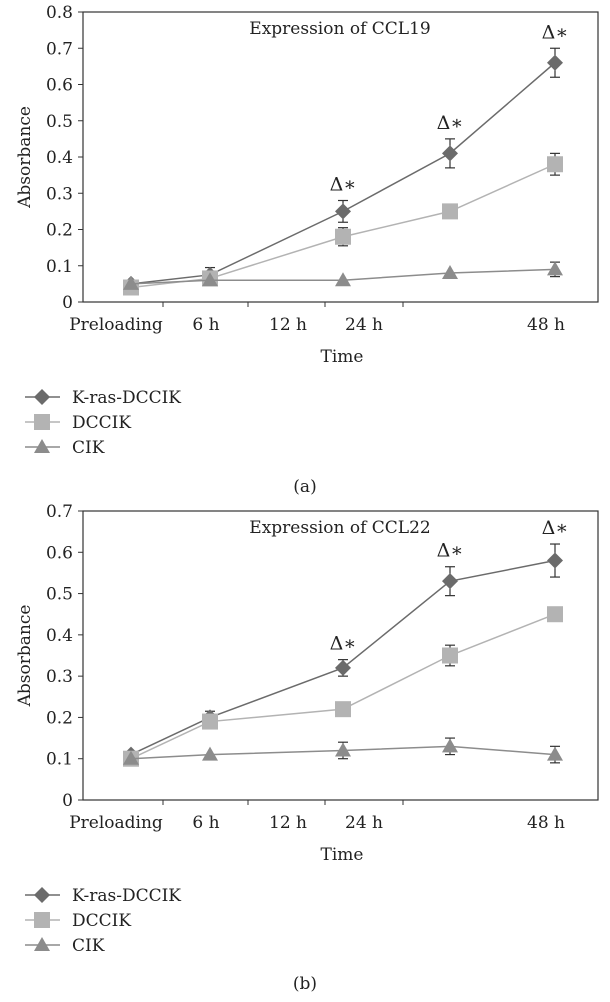  I want to click on panel-label: (b), so click(305, 984).